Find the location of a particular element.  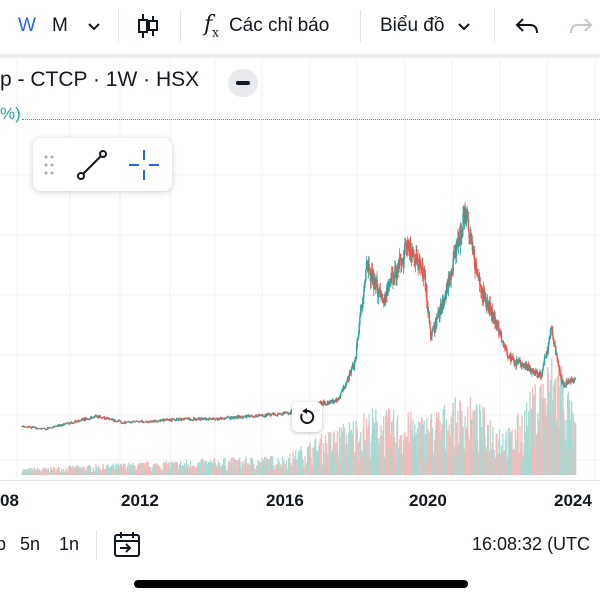

symbol-legend: p - CTCP · 1W · HSX is located at coordinates (100, 79).